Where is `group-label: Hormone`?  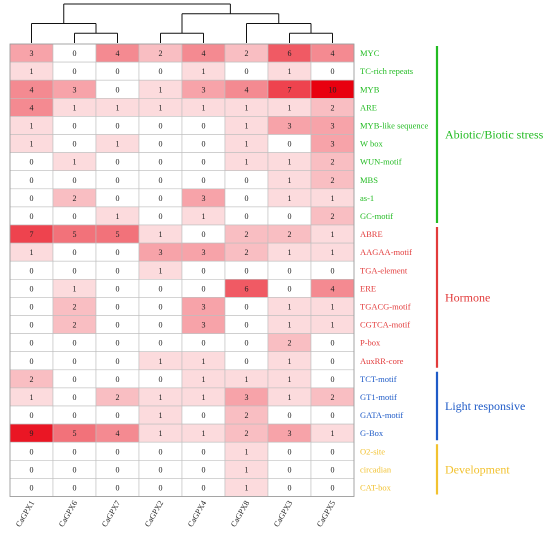
group-label: Hormone is located at coordinates (467, 297).